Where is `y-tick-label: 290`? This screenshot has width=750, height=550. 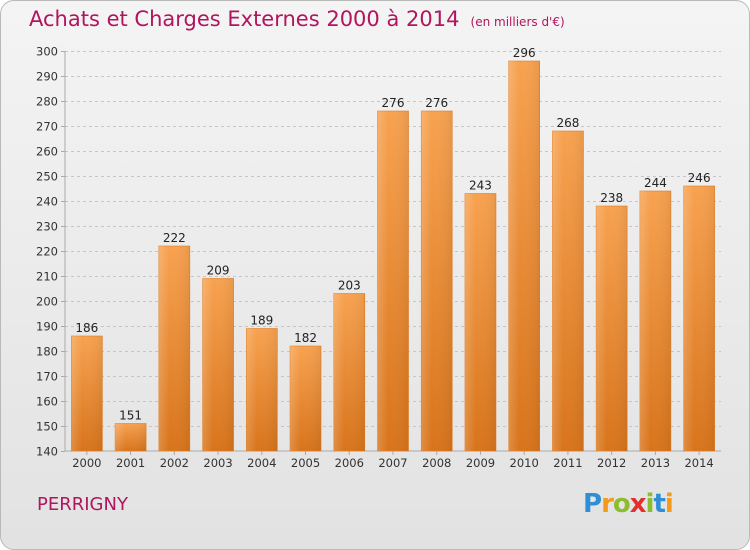
y-tick-label: 290 is located at coordinates (47, 77).